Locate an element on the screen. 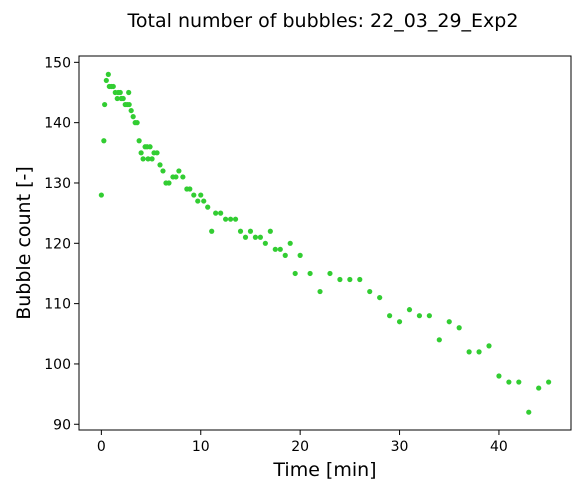  x-tick-label: 20 is located at coordinates (300, 447).